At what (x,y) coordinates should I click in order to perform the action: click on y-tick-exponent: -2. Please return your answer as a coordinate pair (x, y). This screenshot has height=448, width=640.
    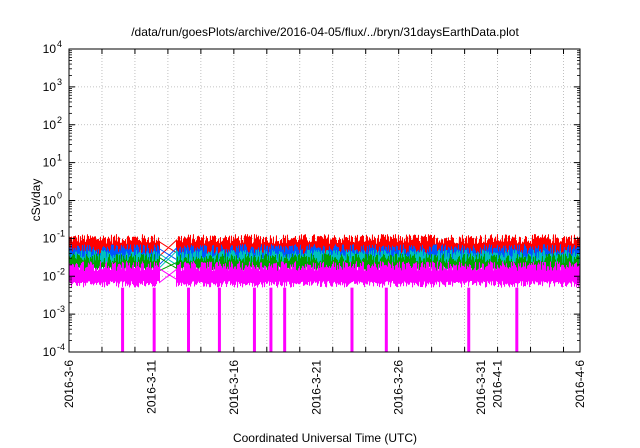
    Looking at the image, I should click on (61, 271).